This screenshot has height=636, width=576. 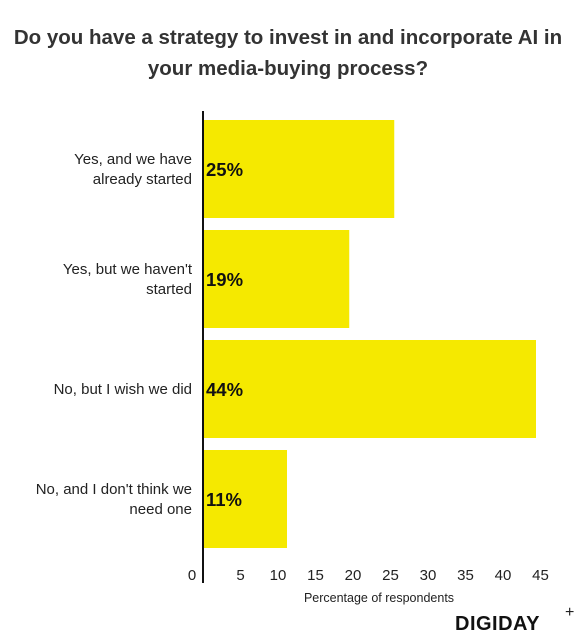 What do you see at coordinates (240, 575) in the screenshot?
I see `x-tick-label-5: 5` at bounding box center [240, 575].